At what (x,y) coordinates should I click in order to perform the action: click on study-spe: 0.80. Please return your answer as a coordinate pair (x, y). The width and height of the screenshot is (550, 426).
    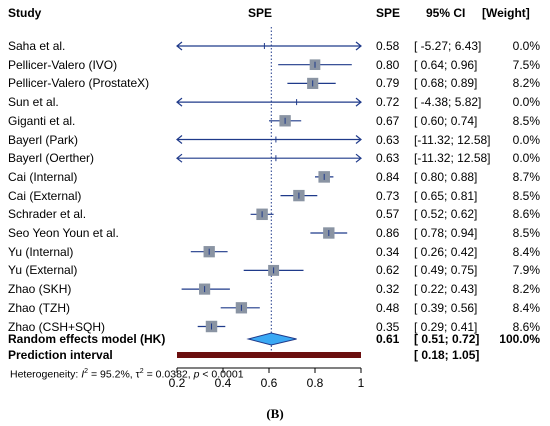
    Looking at the image, I should click on (388, 64).